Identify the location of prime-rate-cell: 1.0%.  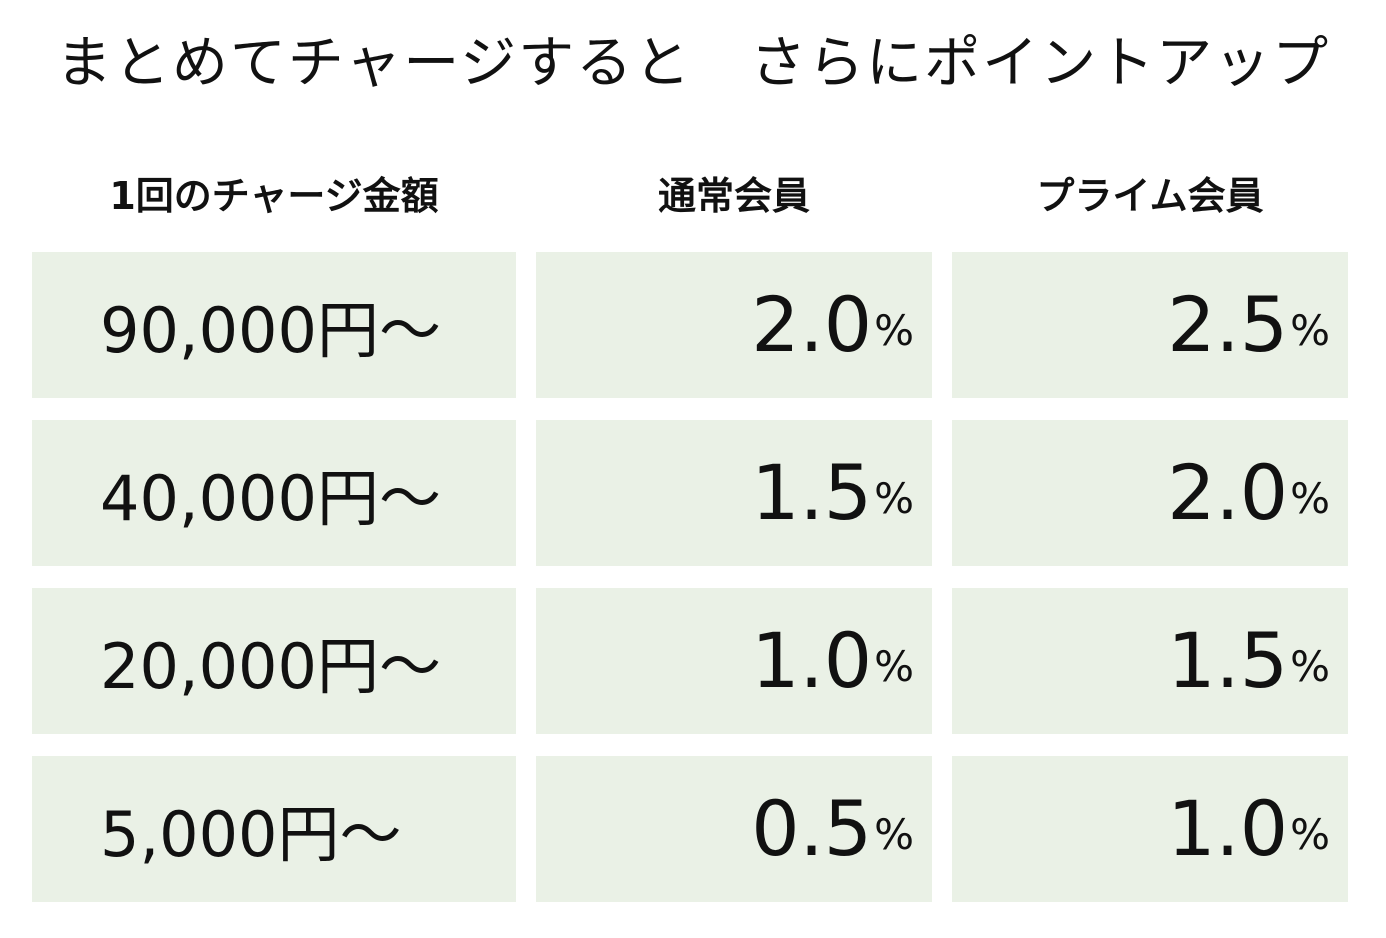
(1150, 829).